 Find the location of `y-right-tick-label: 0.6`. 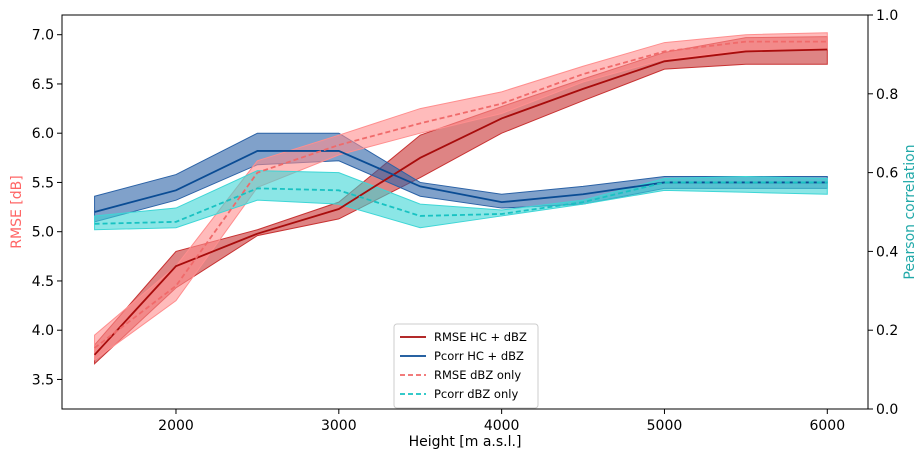

y-right-tick-label: 0.6 is located at coordinates (887, 174).